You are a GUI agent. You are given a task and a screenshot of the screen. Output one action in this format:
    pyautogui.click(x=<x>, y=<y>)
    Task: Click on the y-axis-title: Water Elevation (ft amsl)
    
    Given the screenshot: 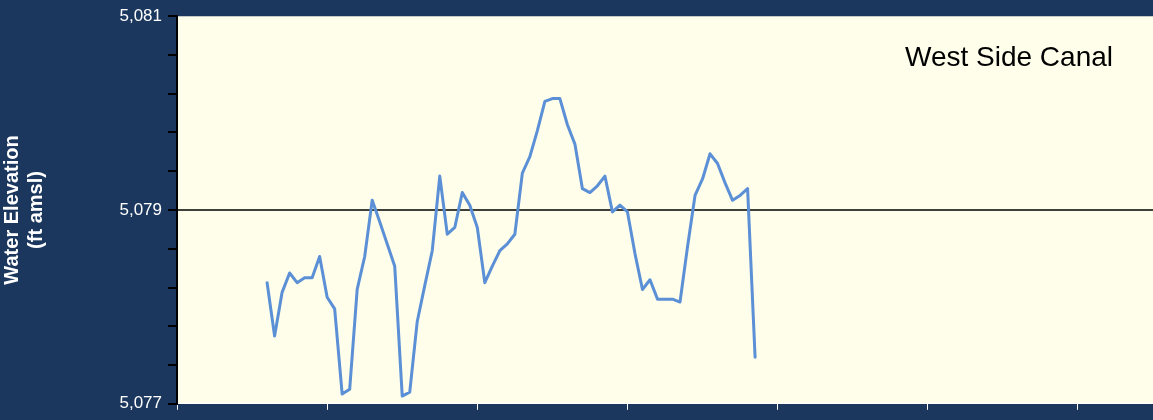 What is the action you would take?
    pyautogui.click(x=23, y=210)
    